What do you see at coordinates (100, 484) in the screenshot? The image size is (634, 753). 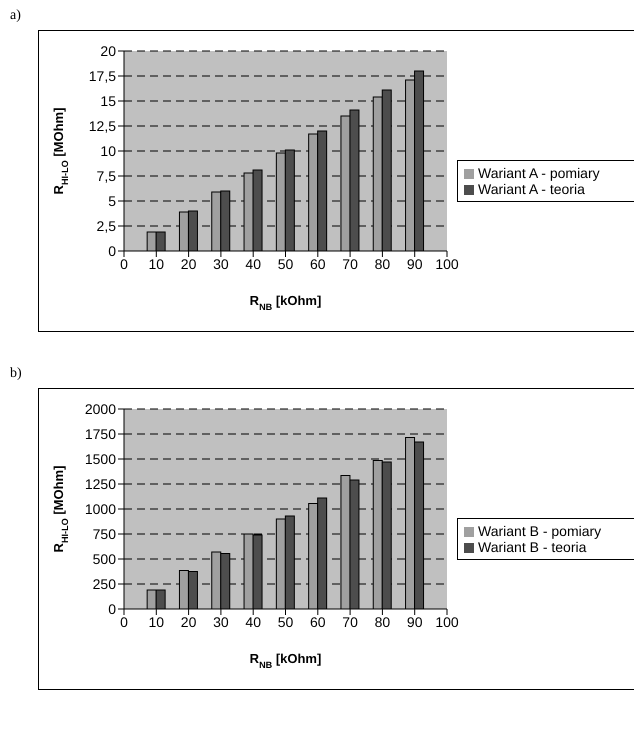 I see `y-tick-label: 1250` at bounding box center [100, 484].